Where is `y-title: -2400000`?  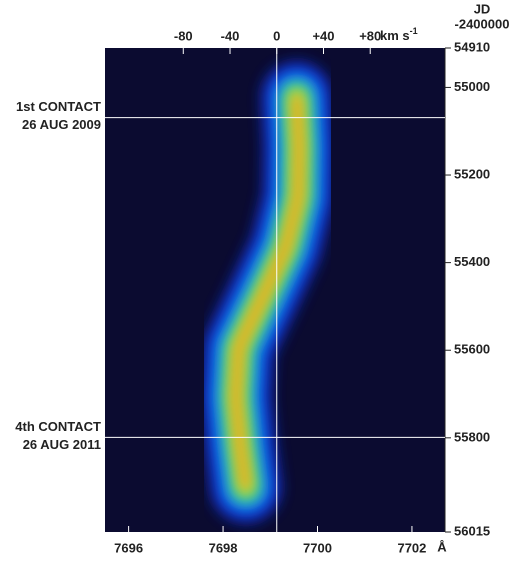
y-title: -2400000 is located at coordinates (482, 23).